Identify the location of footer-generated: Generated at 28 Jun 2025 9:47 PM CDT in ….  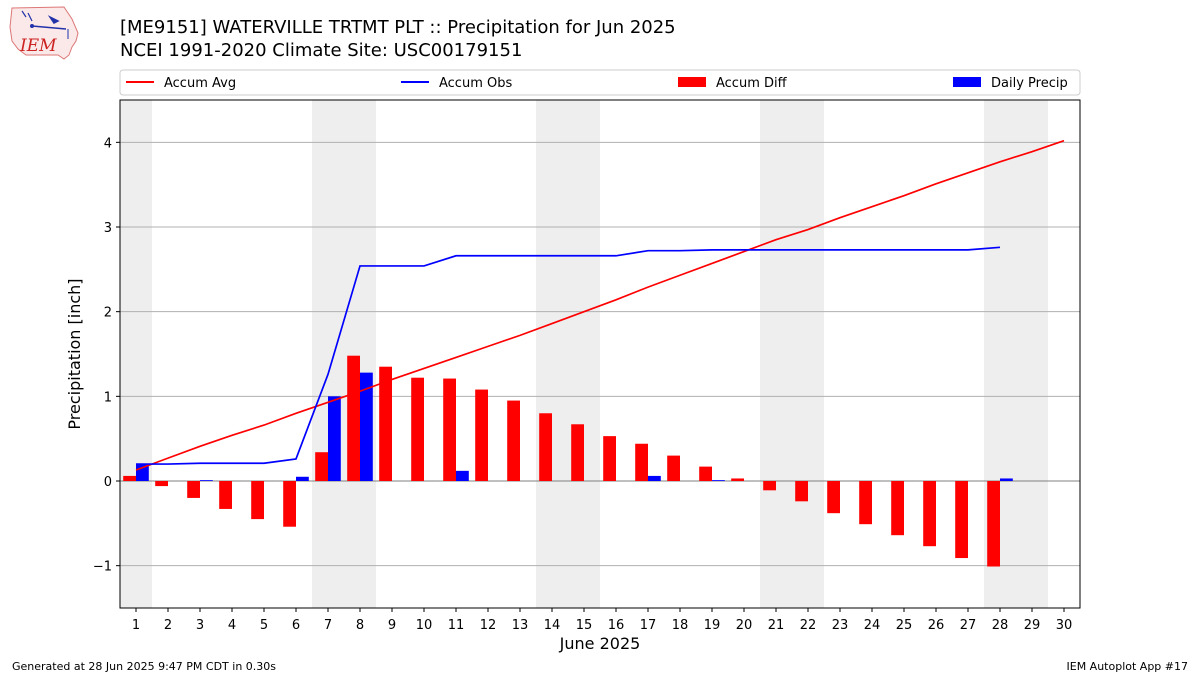
(144, 666).